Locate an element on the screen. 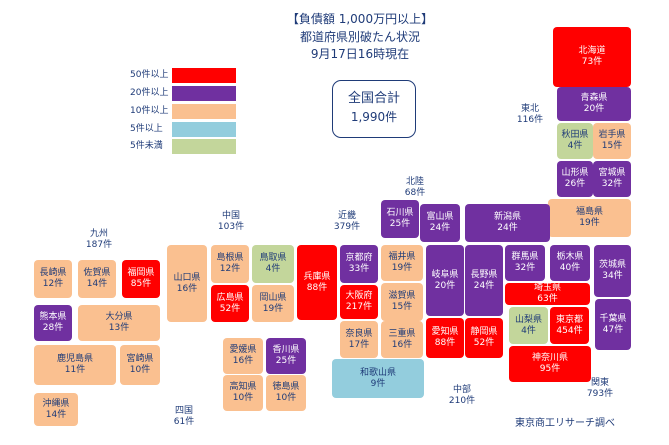 This screenshot has width=669, height=445. legend-item: 5件以上 is located at coordinates (183, 129).